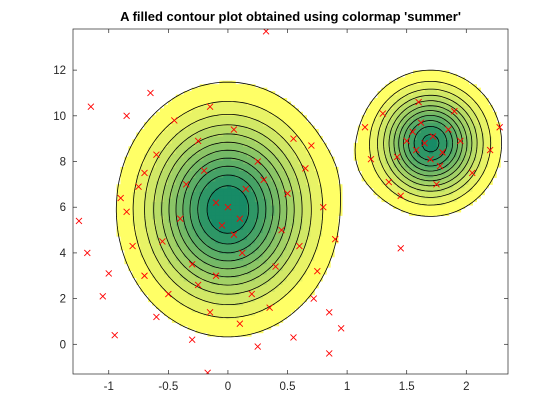 This screenshot has height=420, width=560. I want to click on y-tick-label: 12, so click(59, 71).